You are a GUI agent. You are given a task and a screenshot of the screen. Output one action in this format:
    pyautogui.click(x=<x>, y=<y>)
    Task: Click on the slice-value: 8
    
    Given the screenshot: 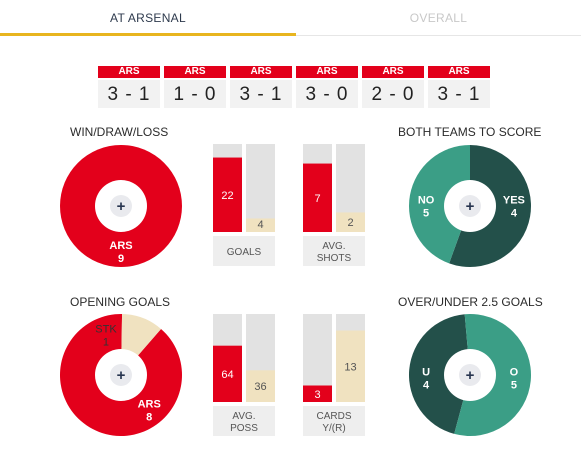 What is the action you would take?
    pyautogui.click(x=149, y=418)
    